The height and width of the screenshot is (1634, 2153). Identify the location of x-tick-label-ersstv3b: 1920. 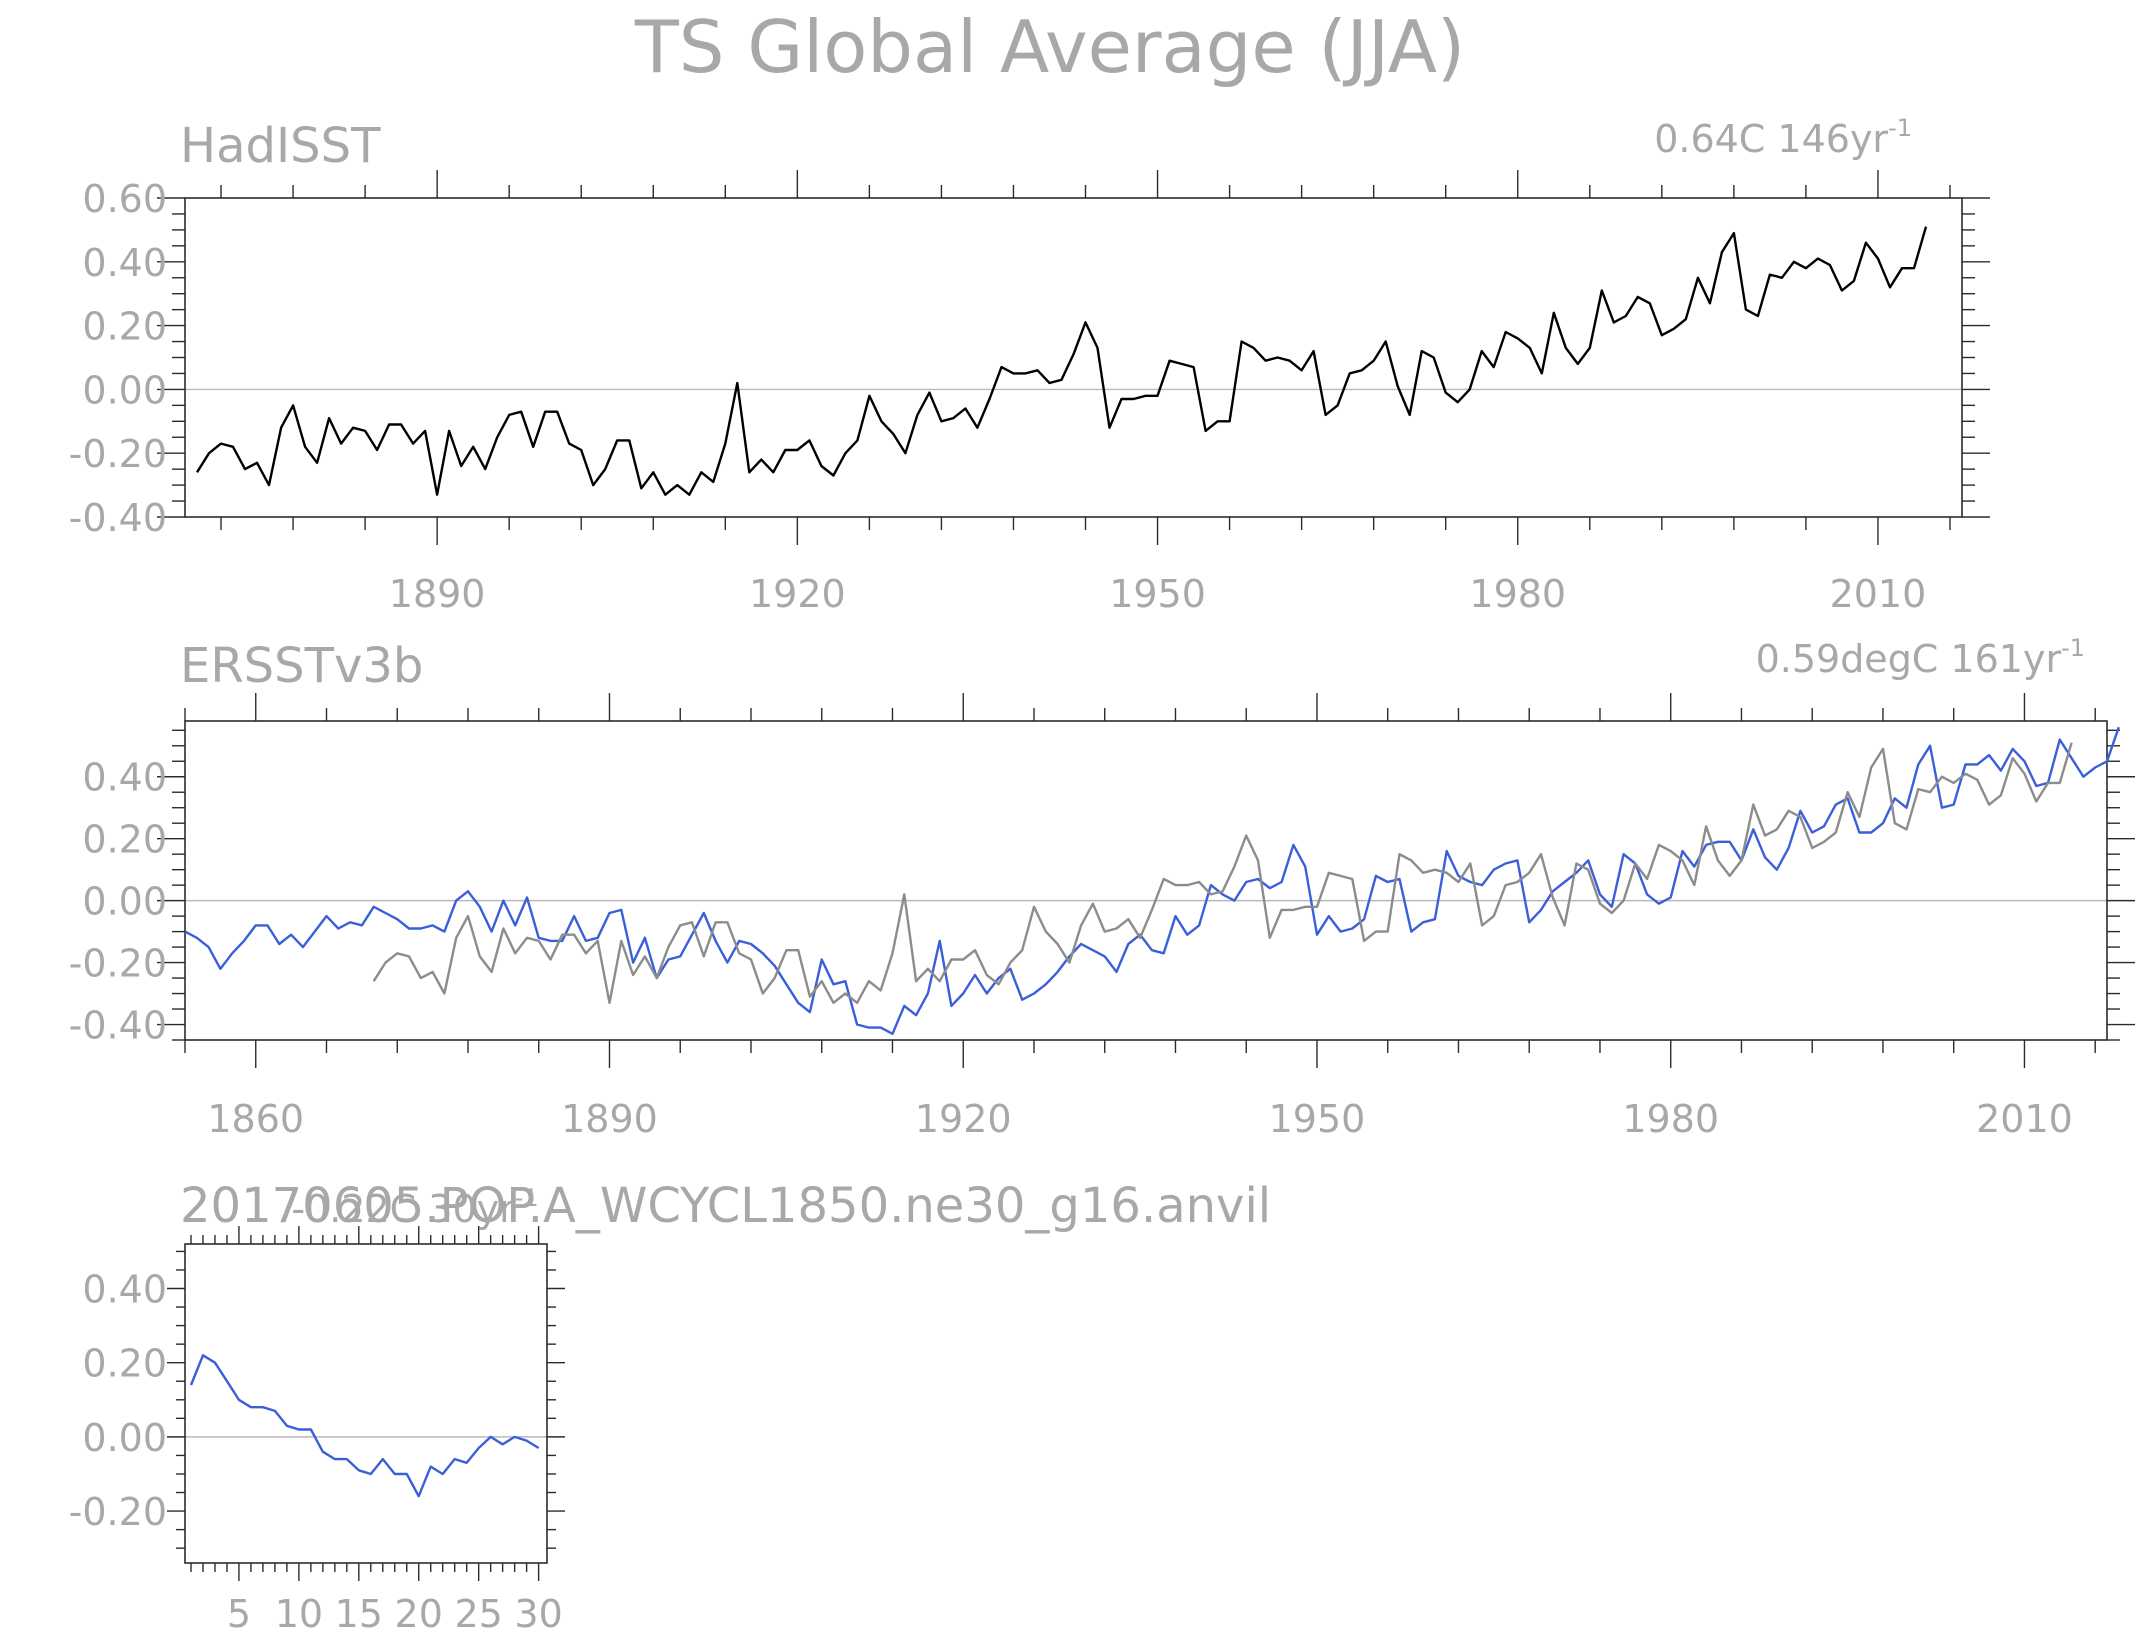
(963, 1119).